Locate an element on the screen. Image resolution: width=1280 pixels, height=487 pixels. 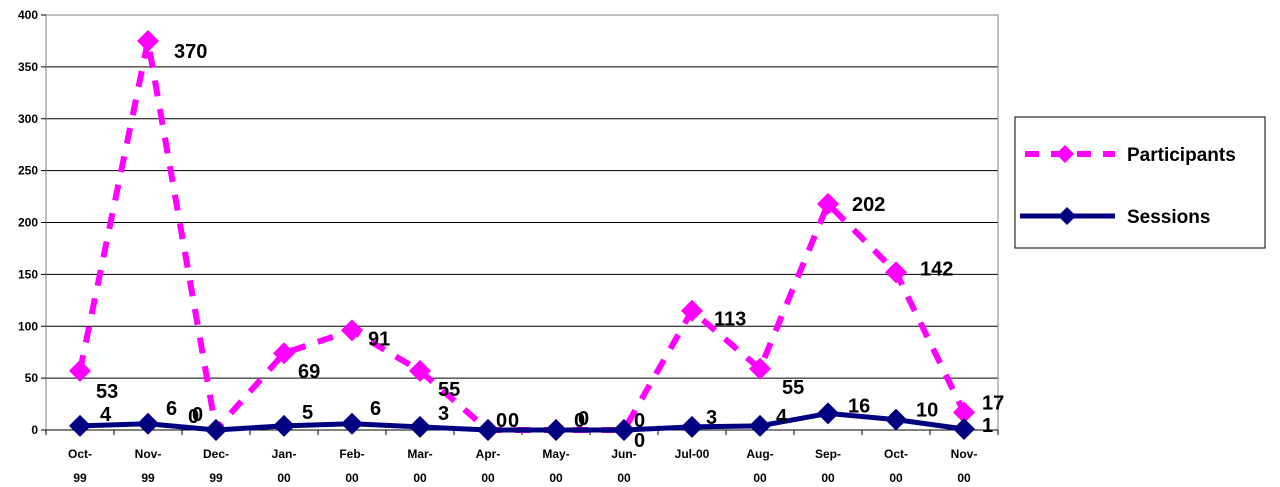
legend-box is located at coordinates (1140, 182).